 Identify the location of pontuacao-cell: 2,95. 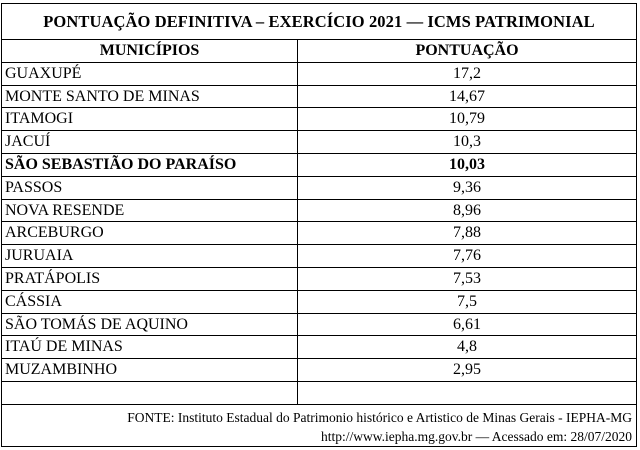
(467, 370).